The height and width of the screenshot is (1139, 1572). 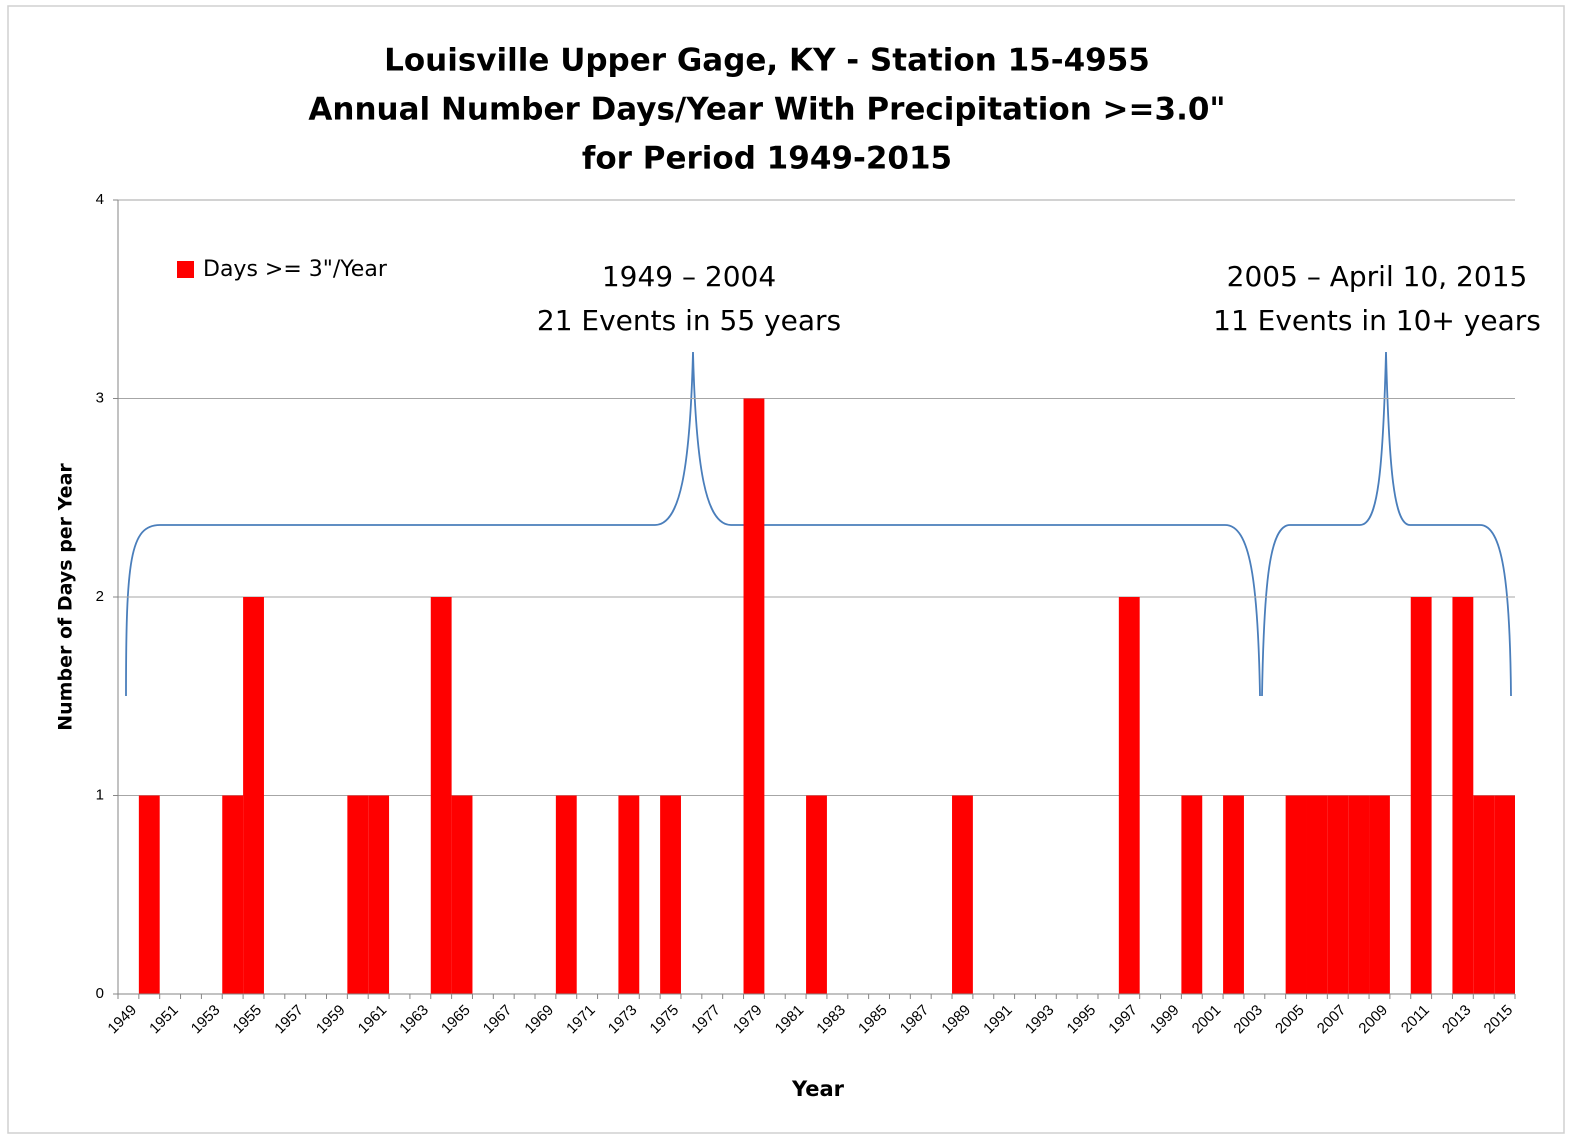 I want to click on annotation: 11 Events in 10+ years, so click(x=1377, y=320).